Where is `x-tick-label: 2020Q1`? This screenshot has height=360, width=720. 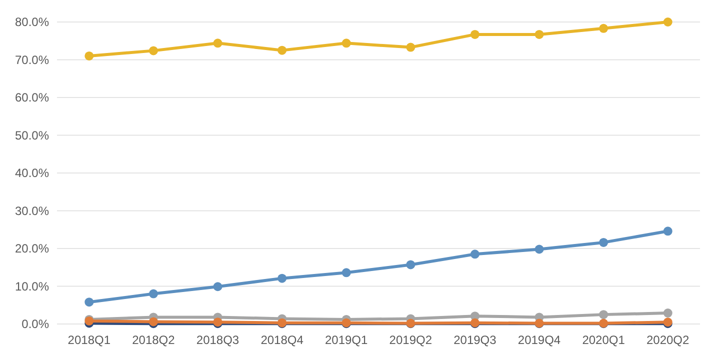
x-tick-label: 2020Q1 is located at coordinates (604, 340).